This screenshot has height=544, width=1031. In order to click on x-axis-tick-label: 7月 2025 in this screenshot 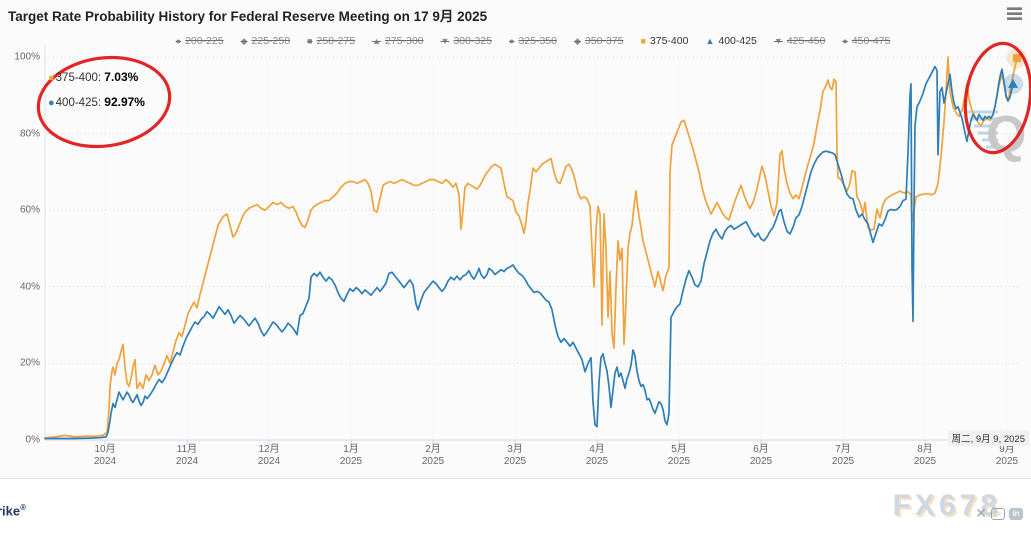, I will do `click(843, 455)`.